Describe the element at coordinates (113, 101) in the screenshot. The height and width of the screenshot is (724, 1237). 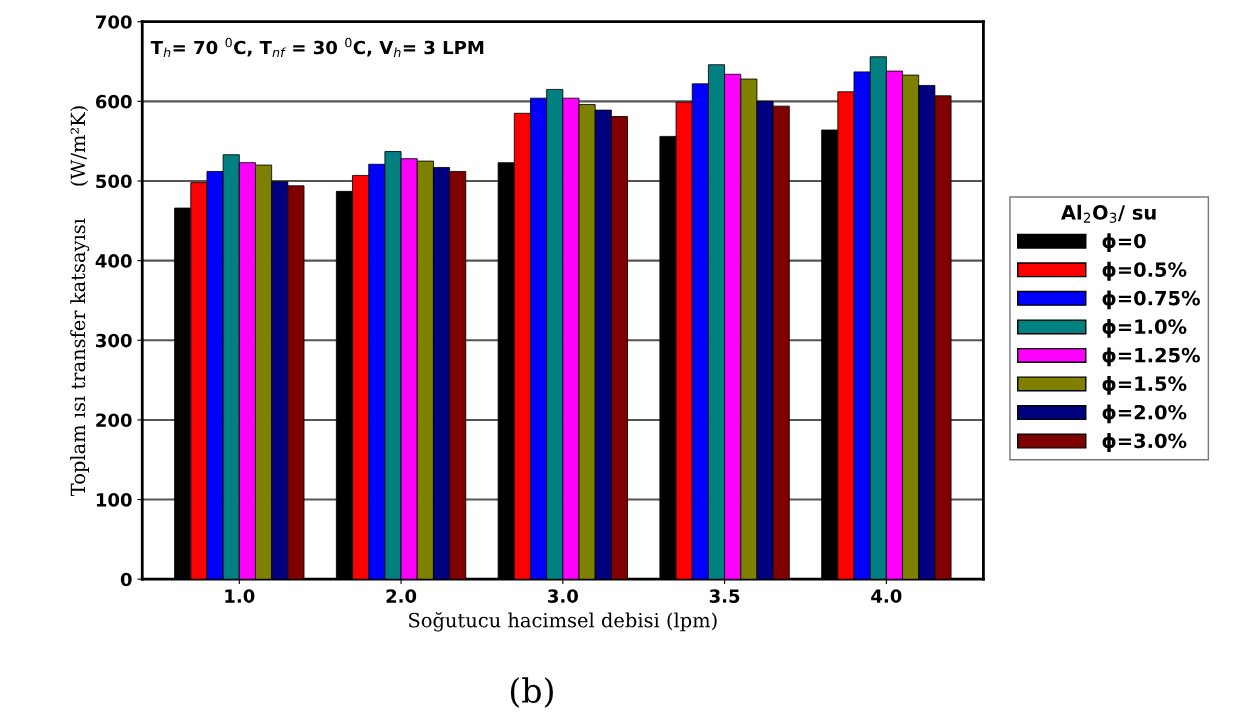
I see `y-tick-label: 600` at that location.